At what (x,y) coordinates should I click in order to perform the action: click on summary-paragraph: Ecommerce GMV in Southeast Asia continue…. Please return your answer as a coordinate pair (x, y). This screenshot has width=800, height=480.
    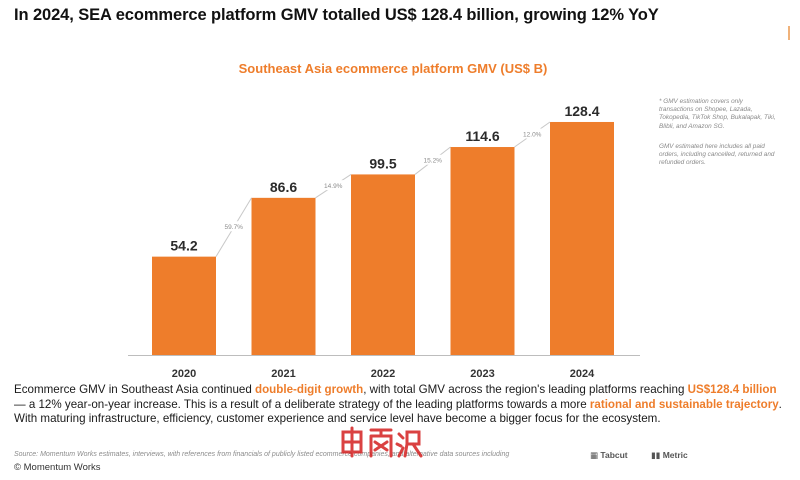
    Looking at the image, I should click on (399, 405).